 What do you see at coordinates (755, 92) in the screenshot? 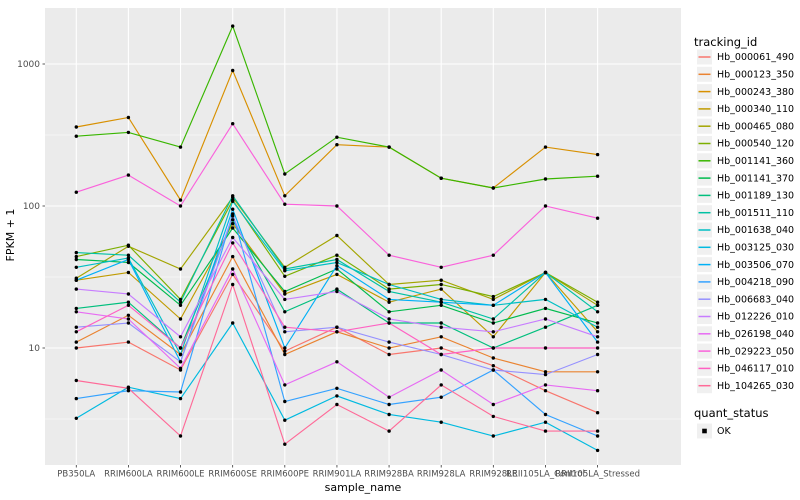
I see `legend-item-label: Hb_000243_380` at bounding box center [755, 92].